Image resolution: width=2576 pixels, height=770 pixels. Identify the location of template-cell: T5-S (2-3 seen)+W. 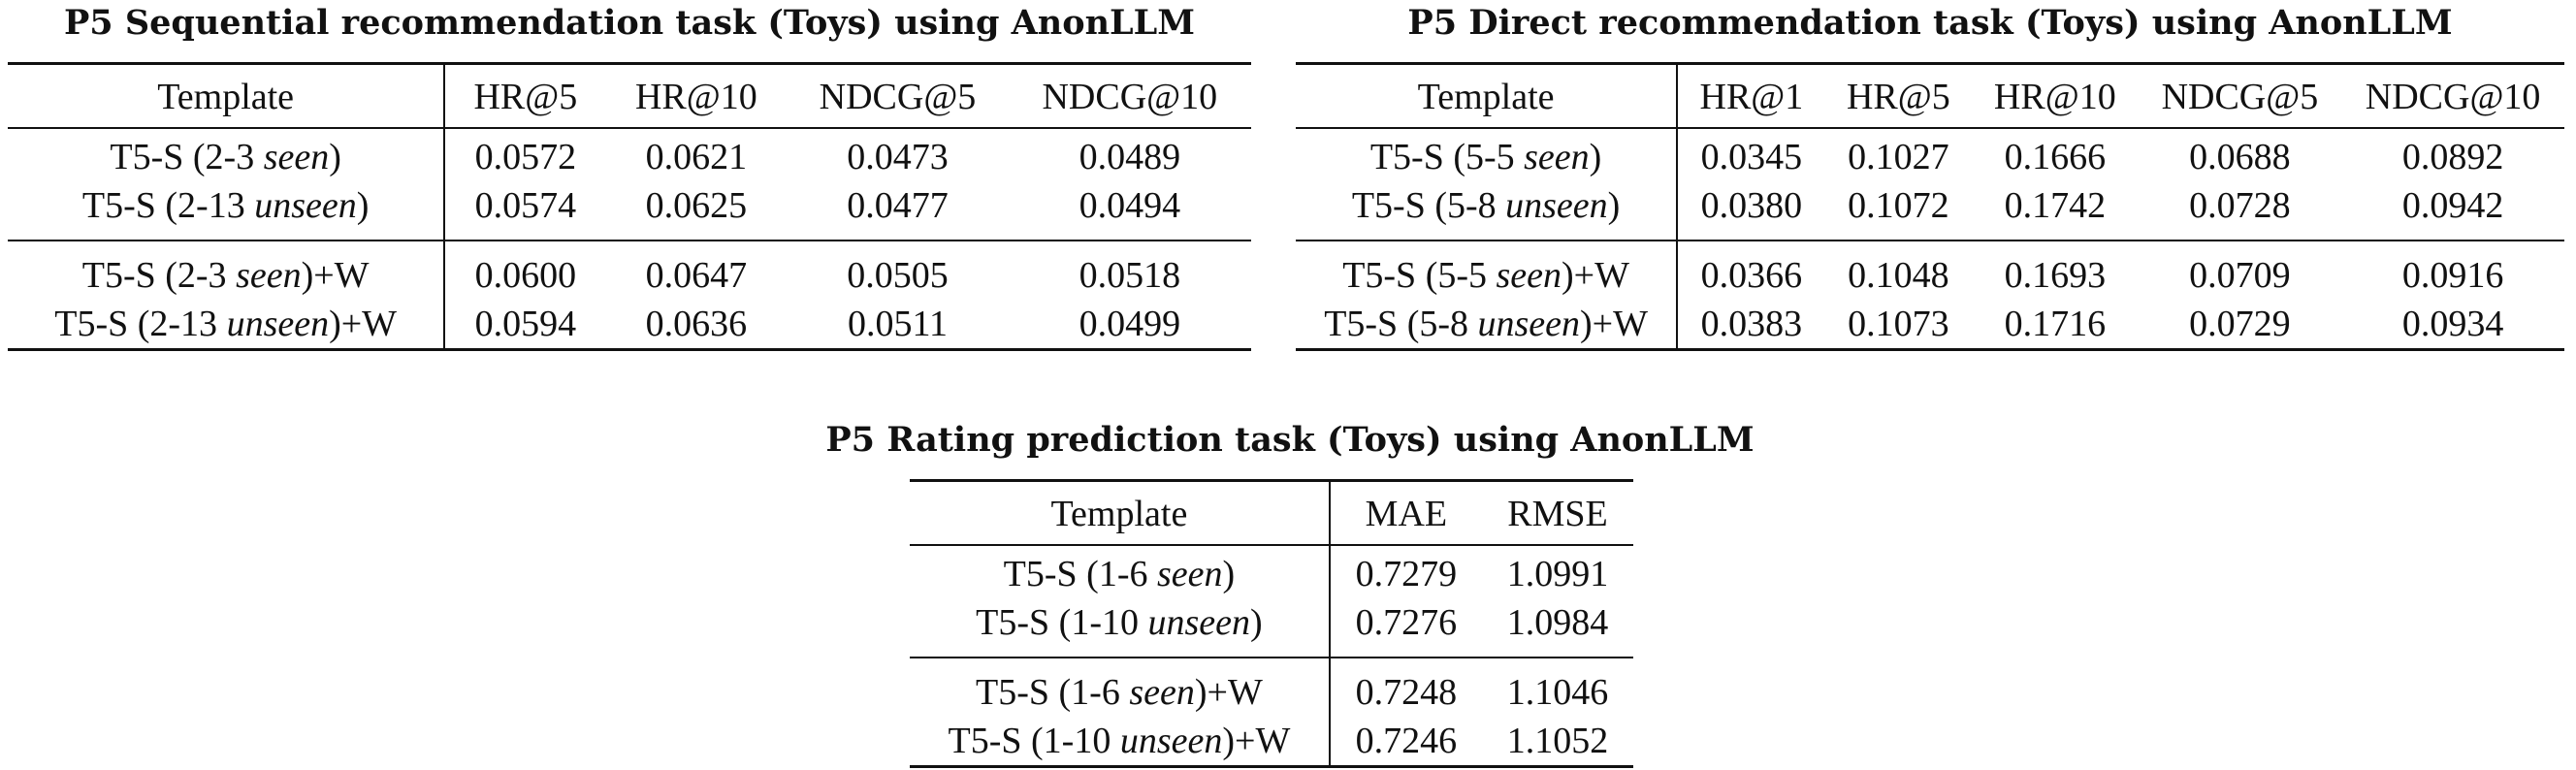
(227, 270).